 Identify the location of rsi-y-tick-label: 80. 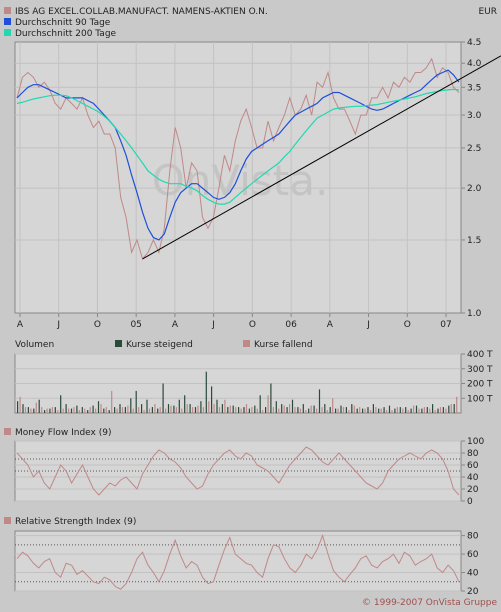
(473, 537).